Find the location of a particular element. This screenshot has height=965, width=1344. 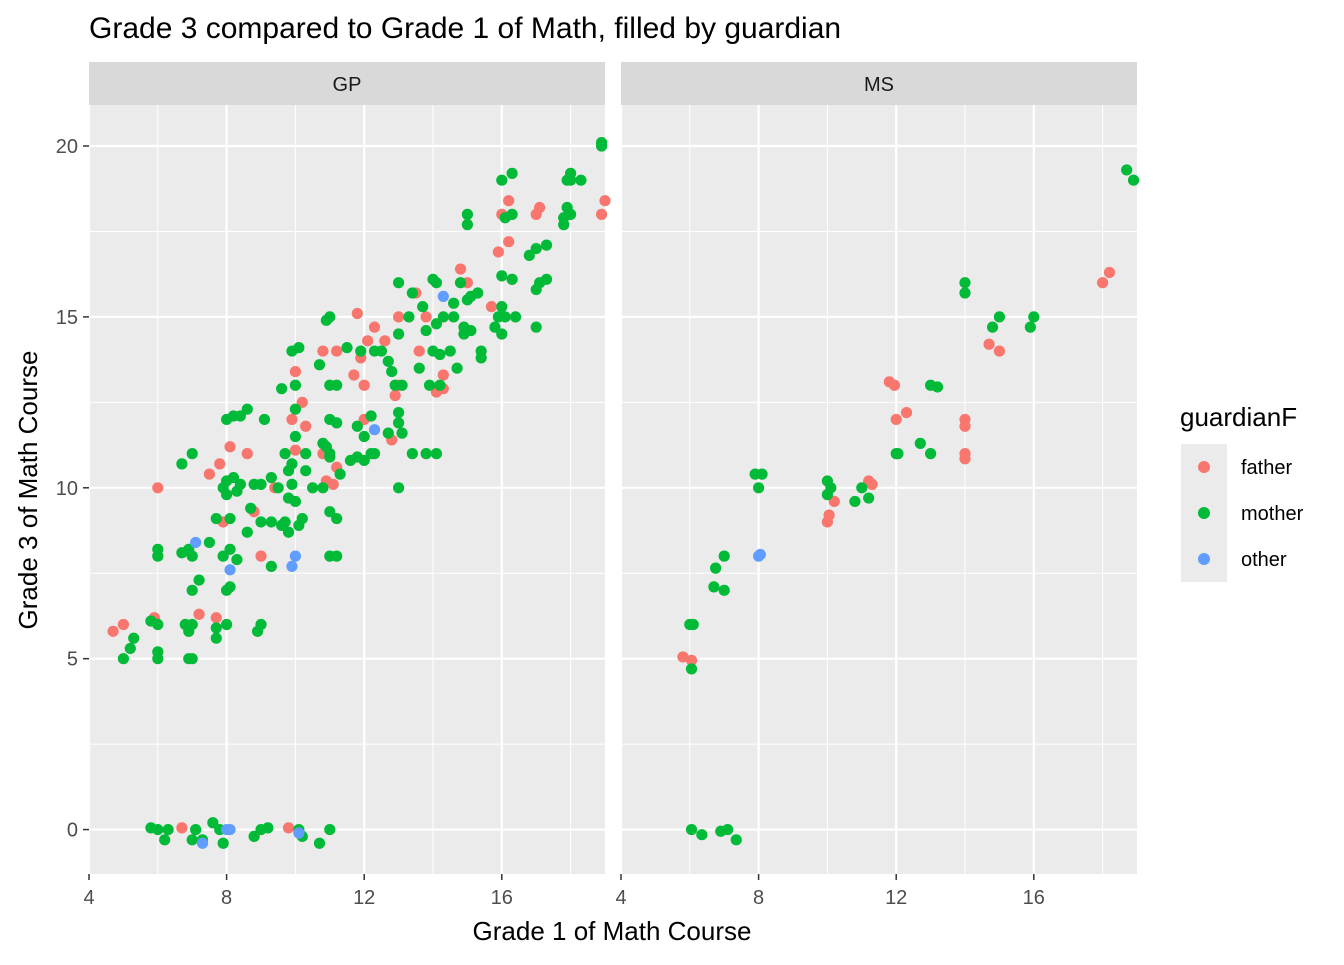

x-axis-ticks-gp: 4 8 12 16 is located at coordinates (298, 891).